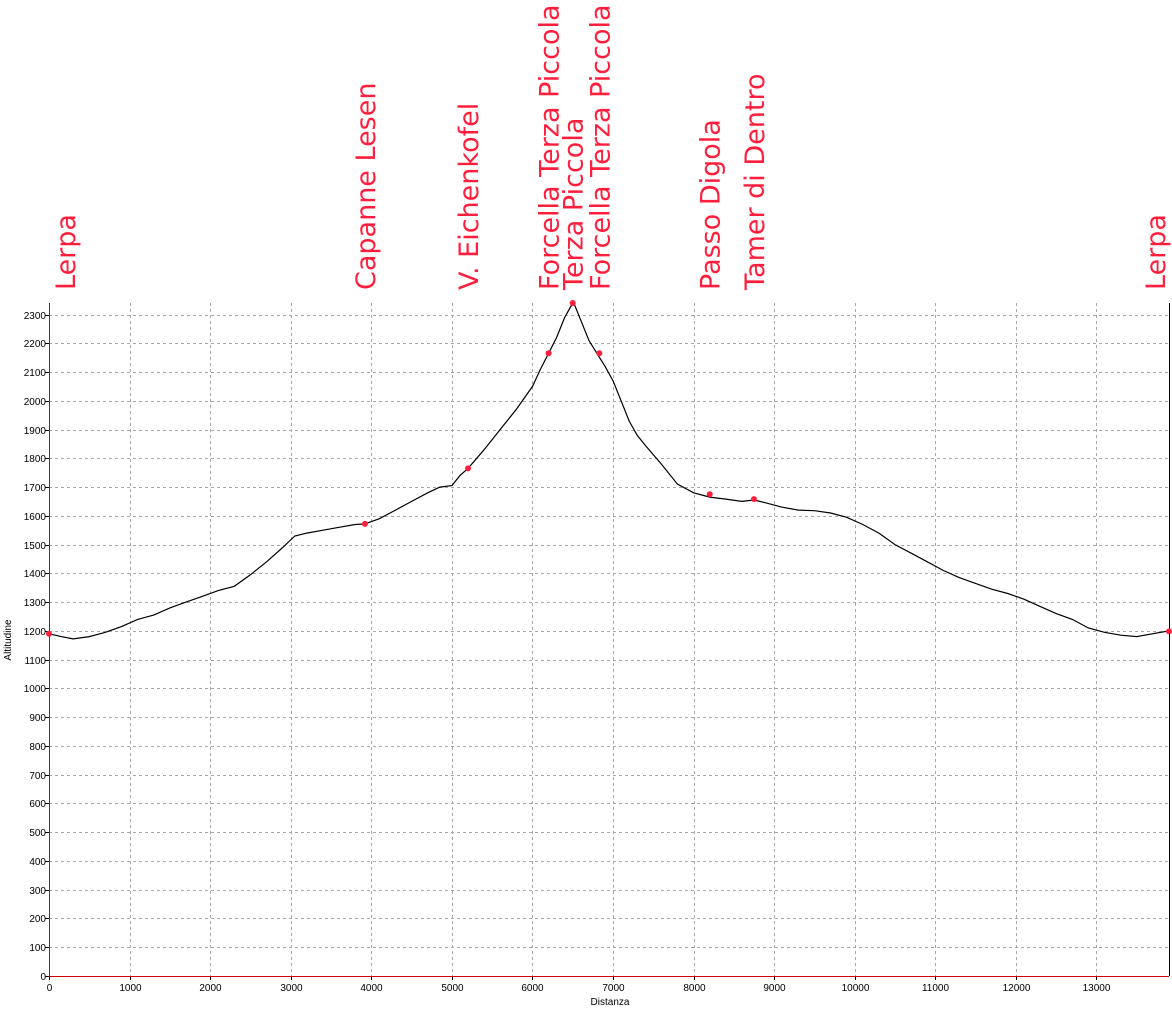 The width and height of the screenshot is (1172, 1011). What do you see at coordinates (37, 948) in the screenshot?
I see `y-tick-label: 100` at bounding box center [37, 948].